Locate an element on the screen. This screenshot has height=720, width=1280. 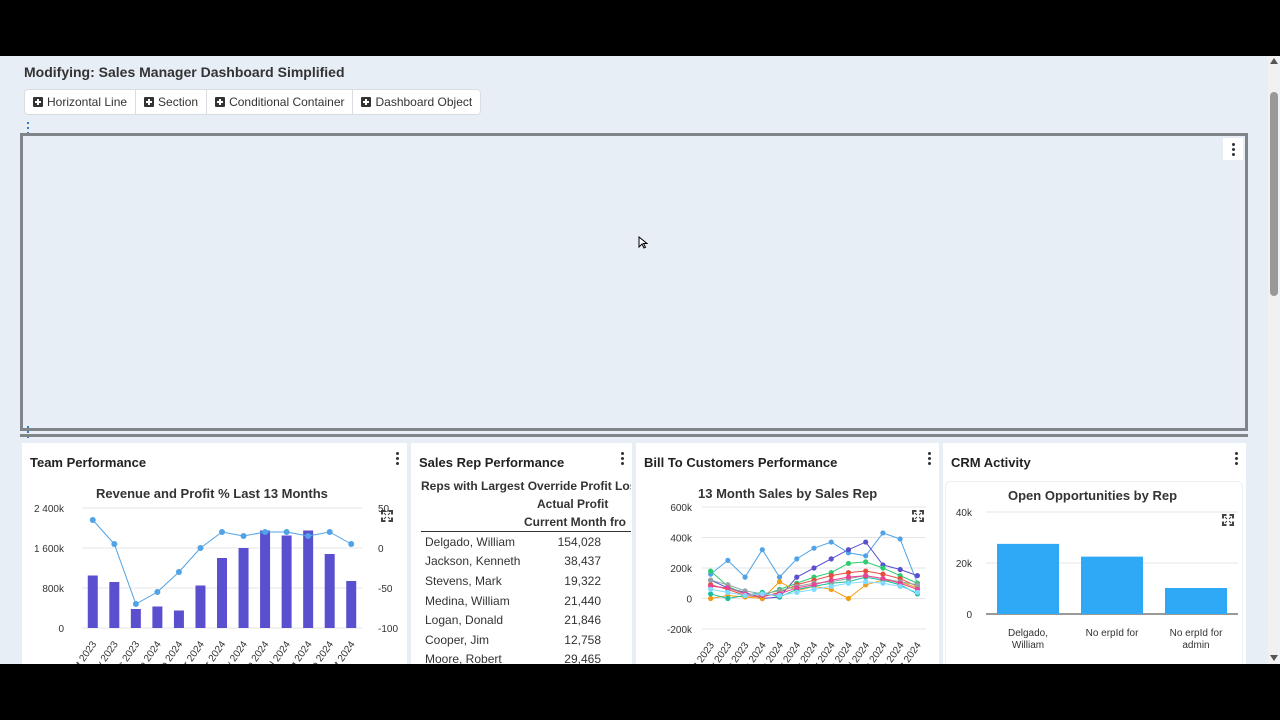
y-tick-label: 20k is located at coordinates (964, 564).